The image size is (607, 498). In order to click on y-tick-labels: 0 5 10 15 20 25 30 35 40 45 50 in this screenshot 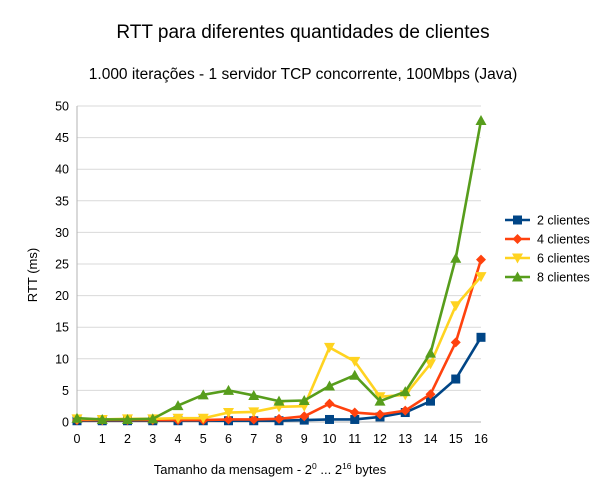, I will do `click(62, 265)`.